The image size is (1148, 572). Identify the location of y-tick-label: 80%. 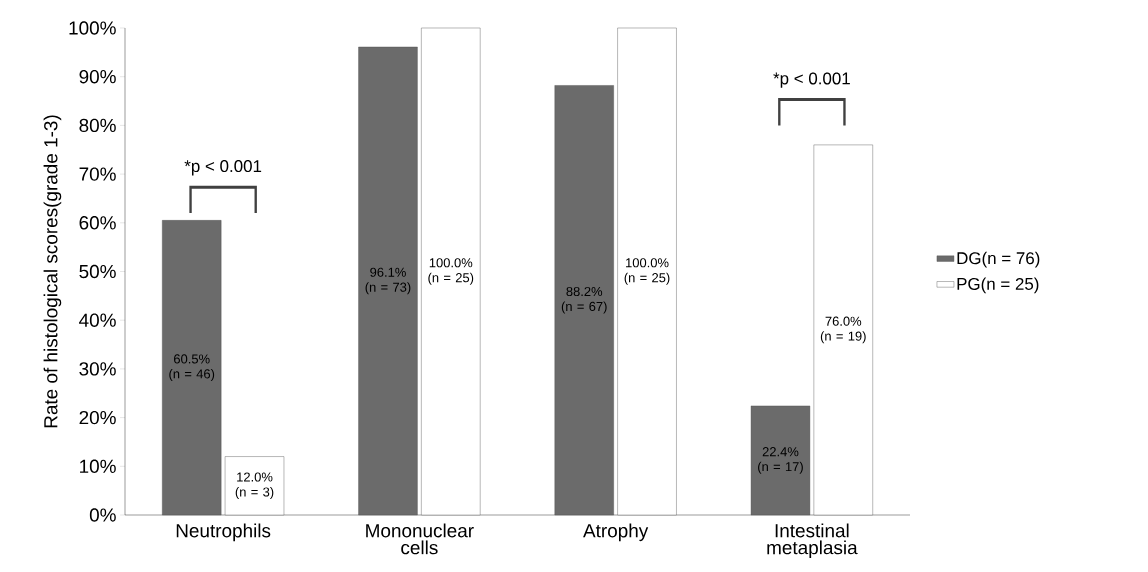
(97, 125).